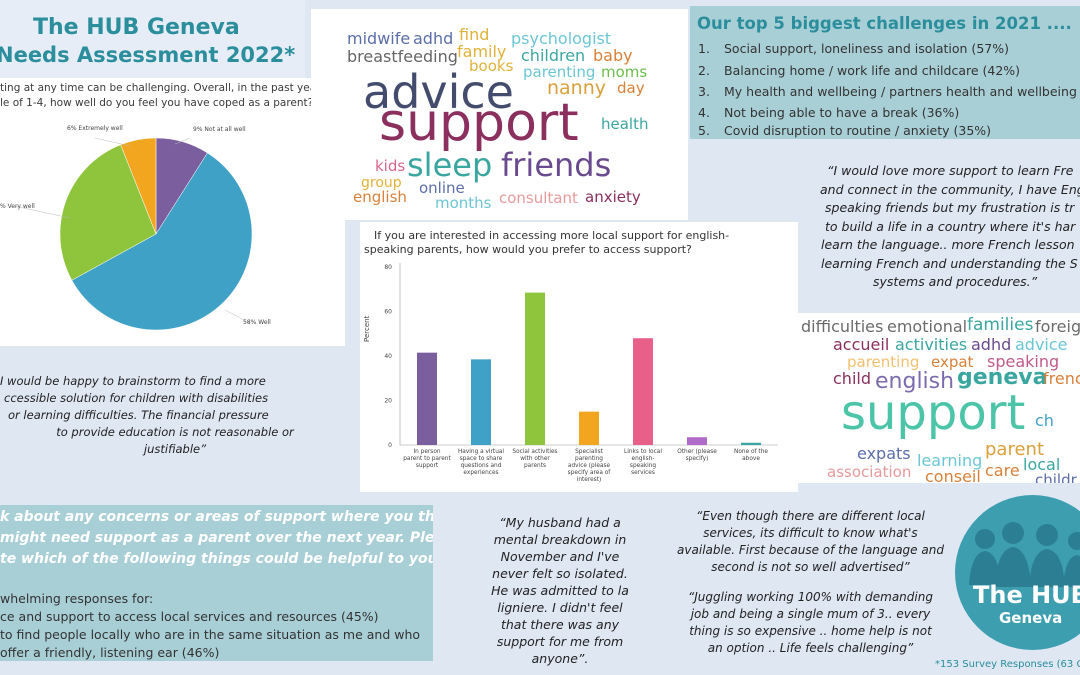 This screenshot has width=1080, height=675. I want to click on quote-line: mental breakdown in, so click(560, 539).